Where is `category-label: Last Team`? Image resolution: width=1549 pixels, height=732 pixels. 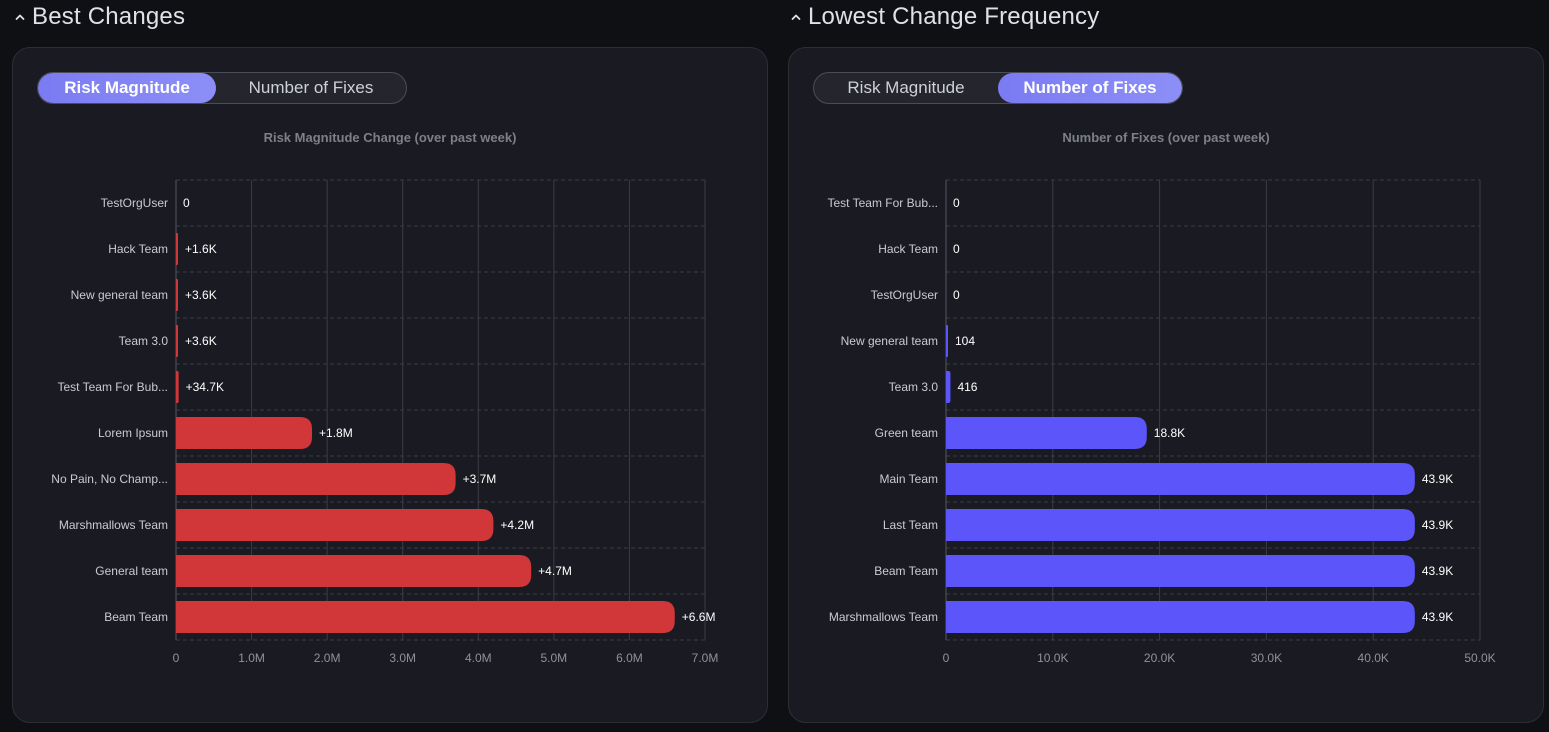 category-label: Last Team is located at coordinates (910, 525).